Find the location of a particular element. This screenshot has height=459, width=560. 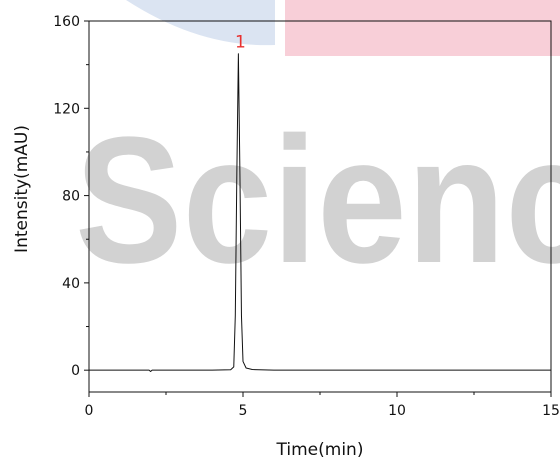

y-tick-label-0: 0 is located at coordinates (75, 371).